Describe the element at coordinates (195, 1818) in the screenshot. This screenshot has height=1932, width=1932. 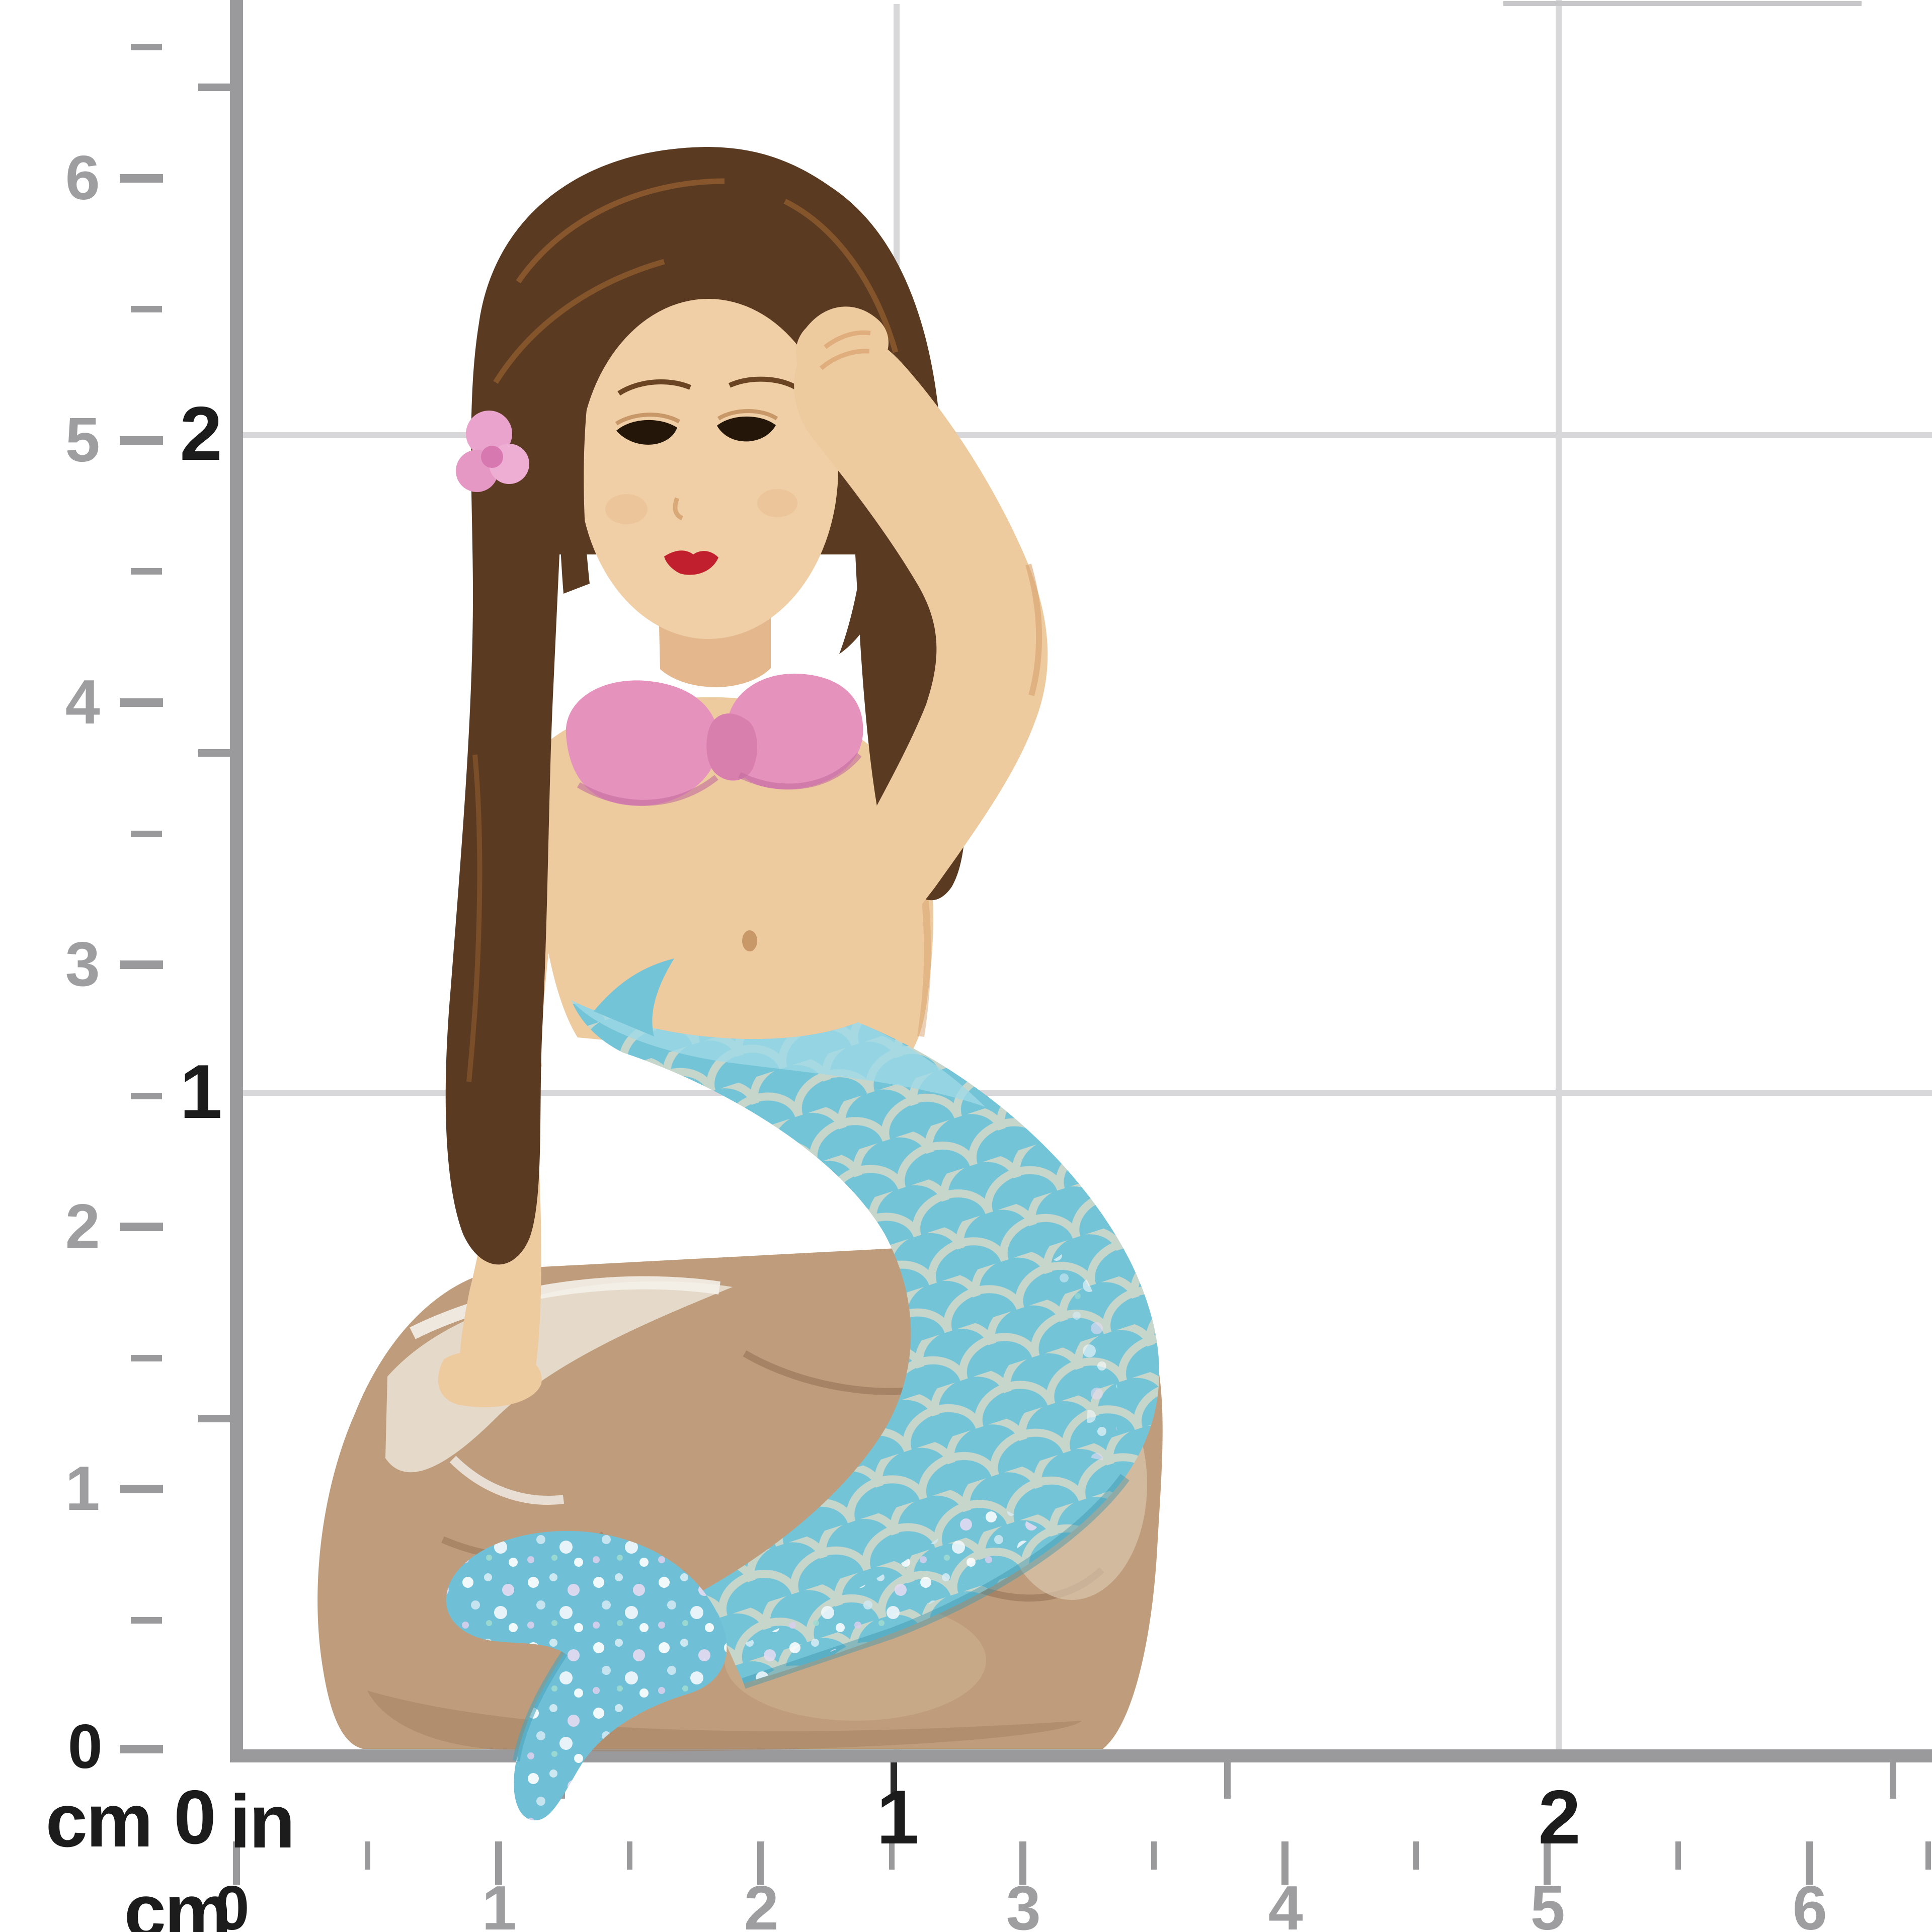
I see `hruler-in-label-0: 0` at that location.